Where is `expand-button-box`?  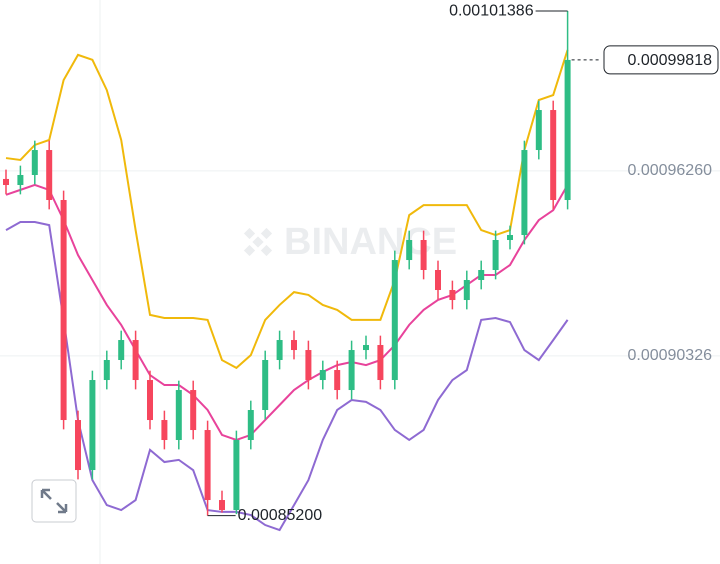 expand-button-box is located at coordinates (54, 501).